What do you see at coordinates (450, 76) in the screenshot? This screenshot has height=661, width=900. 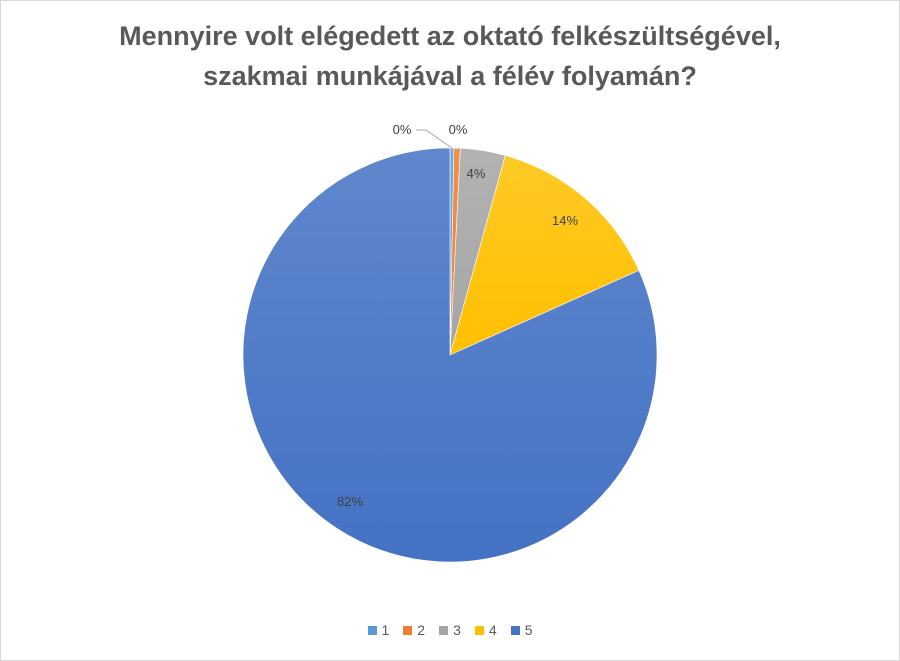 I see `chart-title-line-2: szakmai munkájával a félév folyamán?` at bounding box center [450, 76].